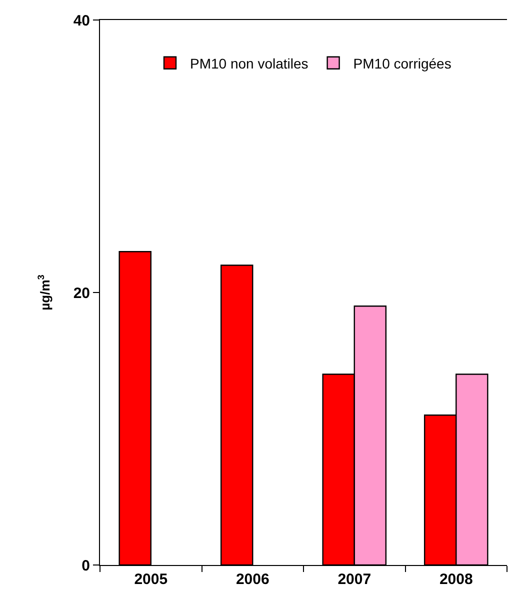 The width and height of the screenshot is (517, 615). What do you see at coordinates (253, 579) in the screenshot?
I see `x-tick-label: 2006` at bounding box center [253, 579].